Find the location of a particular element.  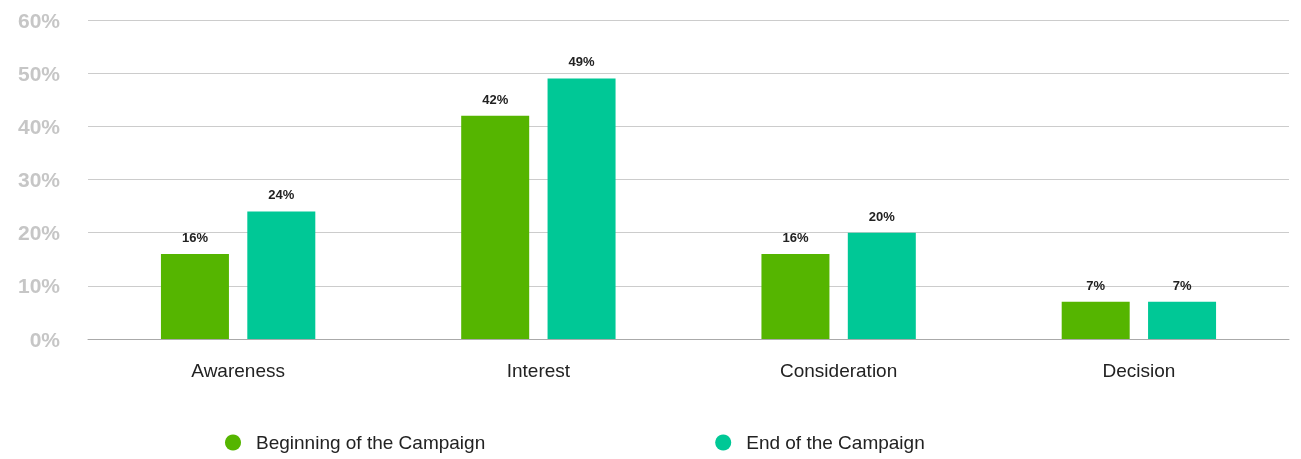

y-tick-label: 10% is located at coordinates (39, 286).